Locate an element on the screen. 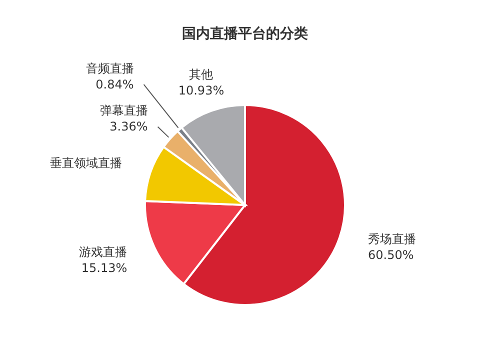 The height and width of the screenshot is (362, 500). slice-label: 秀场直播 is located at coordinates (392, 239).